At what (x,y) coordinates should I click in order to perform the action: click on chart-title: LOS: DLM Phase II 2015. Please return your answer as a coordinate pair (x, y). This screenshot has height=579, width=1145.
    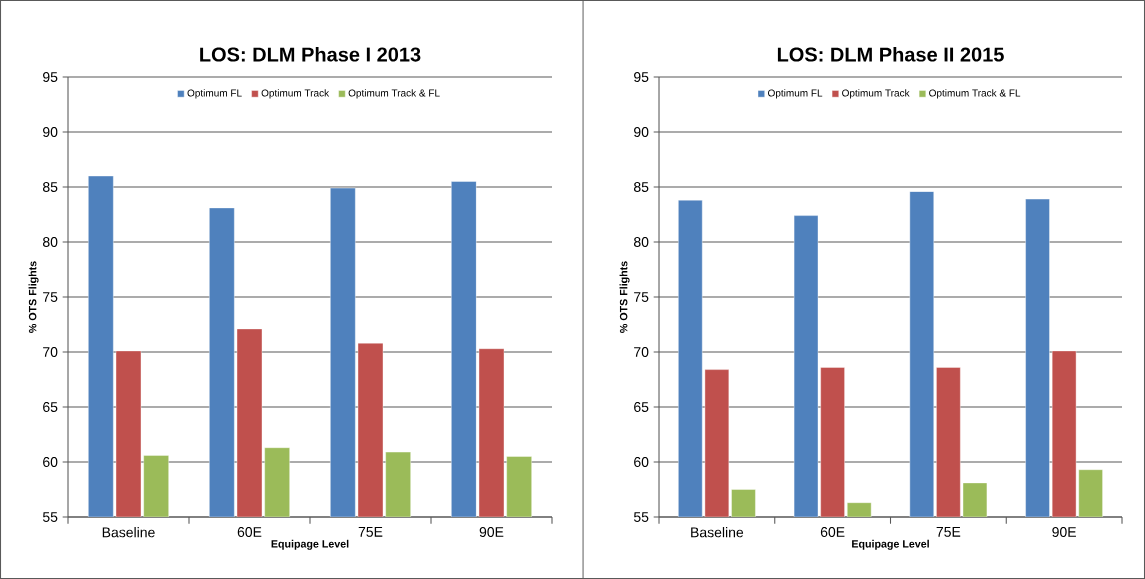
    Looking at the image, I should click on (890, 54).